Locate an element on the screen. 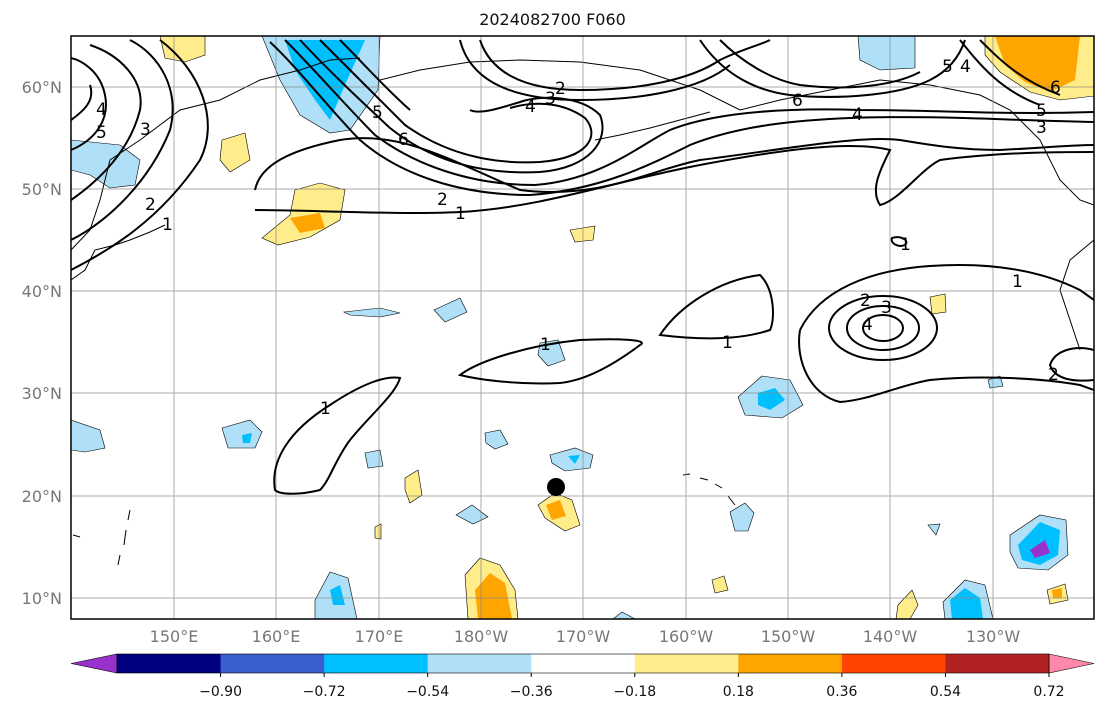 Image resolution: width=1105 pixels, height=712 pixels. colorbar-tick-label: −0.54 is located at coordinates (427, 692).